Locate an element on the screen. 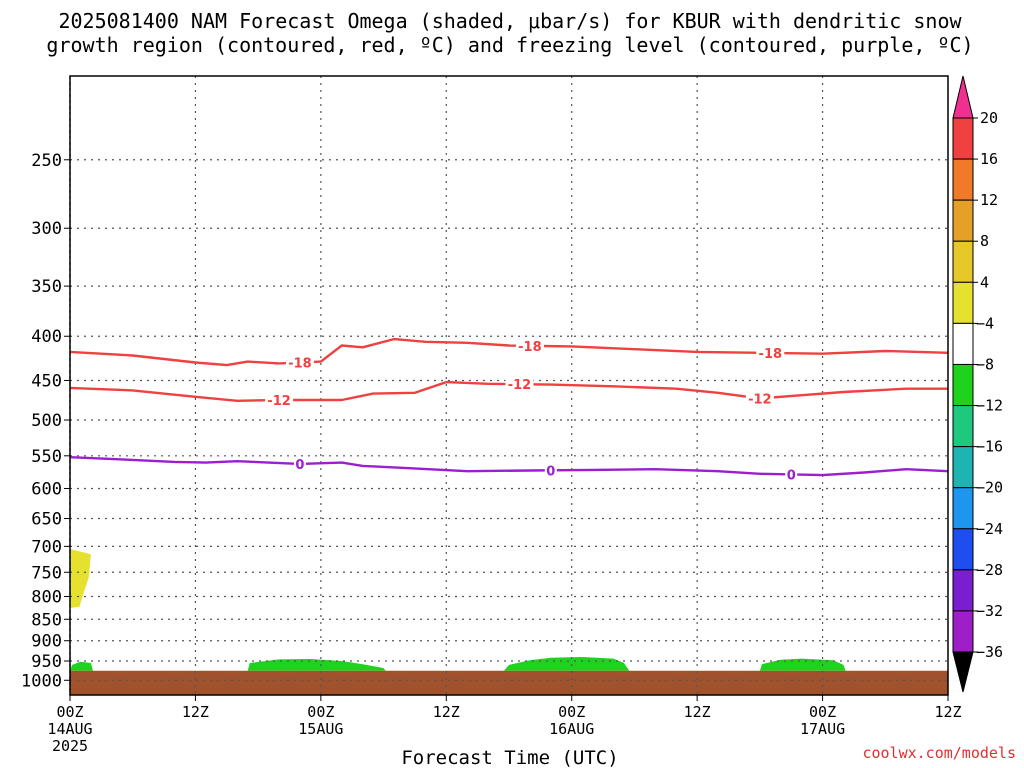 The width and height of the screenshot is (1024, 768). x-axis-label: Forecast Time (UTC) is located at coordinates (509, 757).